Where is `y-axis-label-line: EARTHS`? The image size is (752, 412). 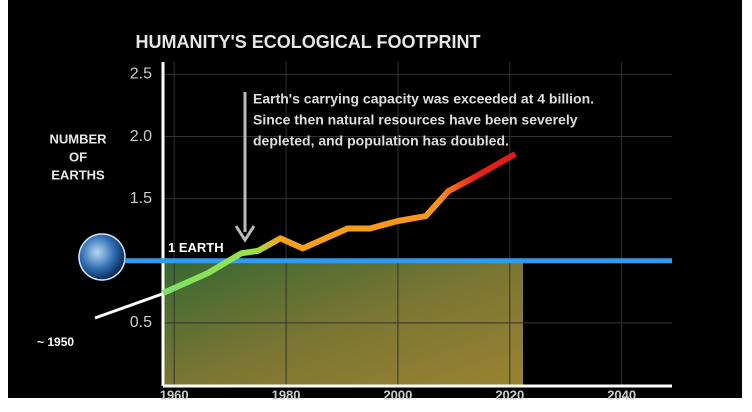
y-axis-label-line: EARTHS is located at coordinates (78, 174).